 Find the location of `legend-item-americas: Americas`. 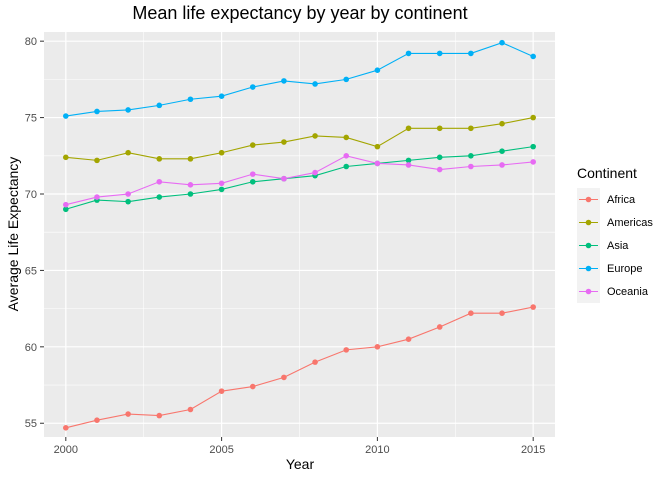

legend-item-americas: Americas is located at coordinates (615, 222).